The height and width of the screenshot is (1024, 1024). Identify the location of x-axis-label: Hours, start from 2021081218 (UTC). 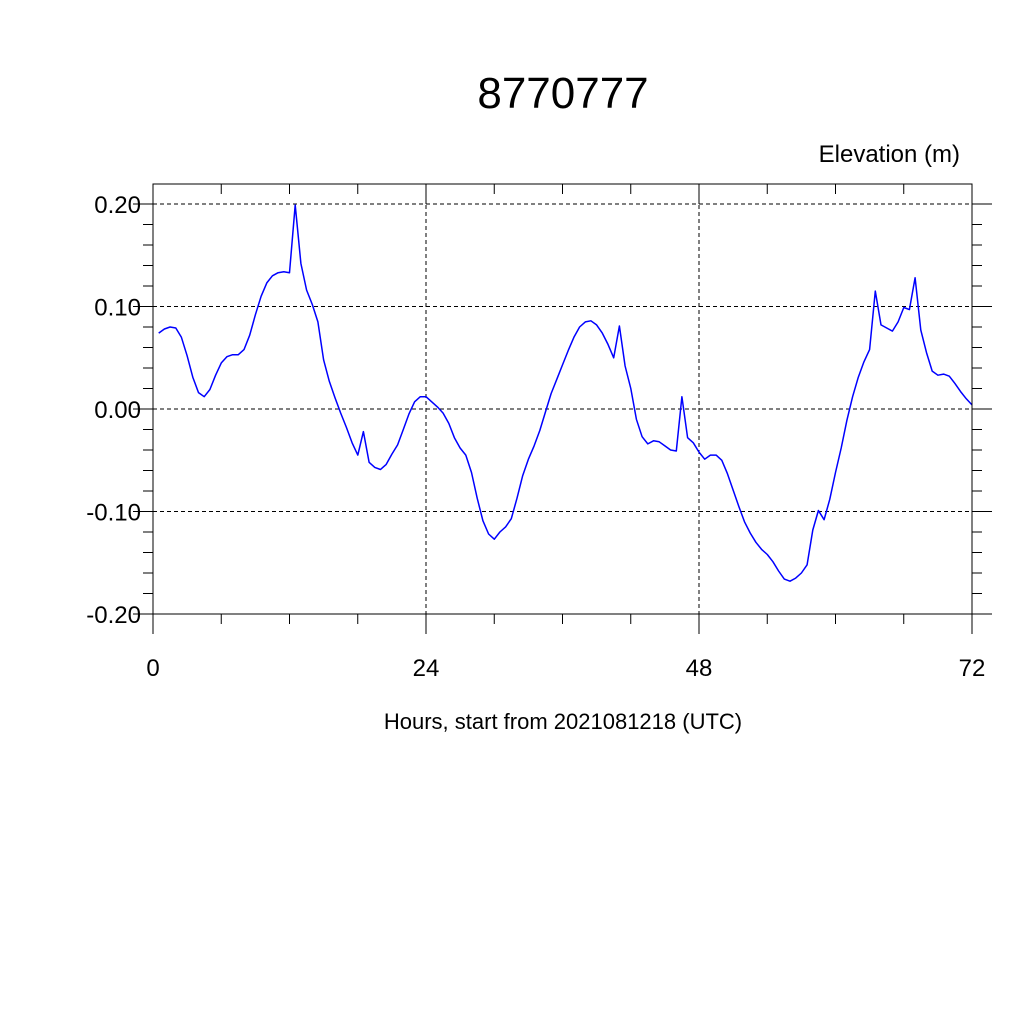
(563, 721).